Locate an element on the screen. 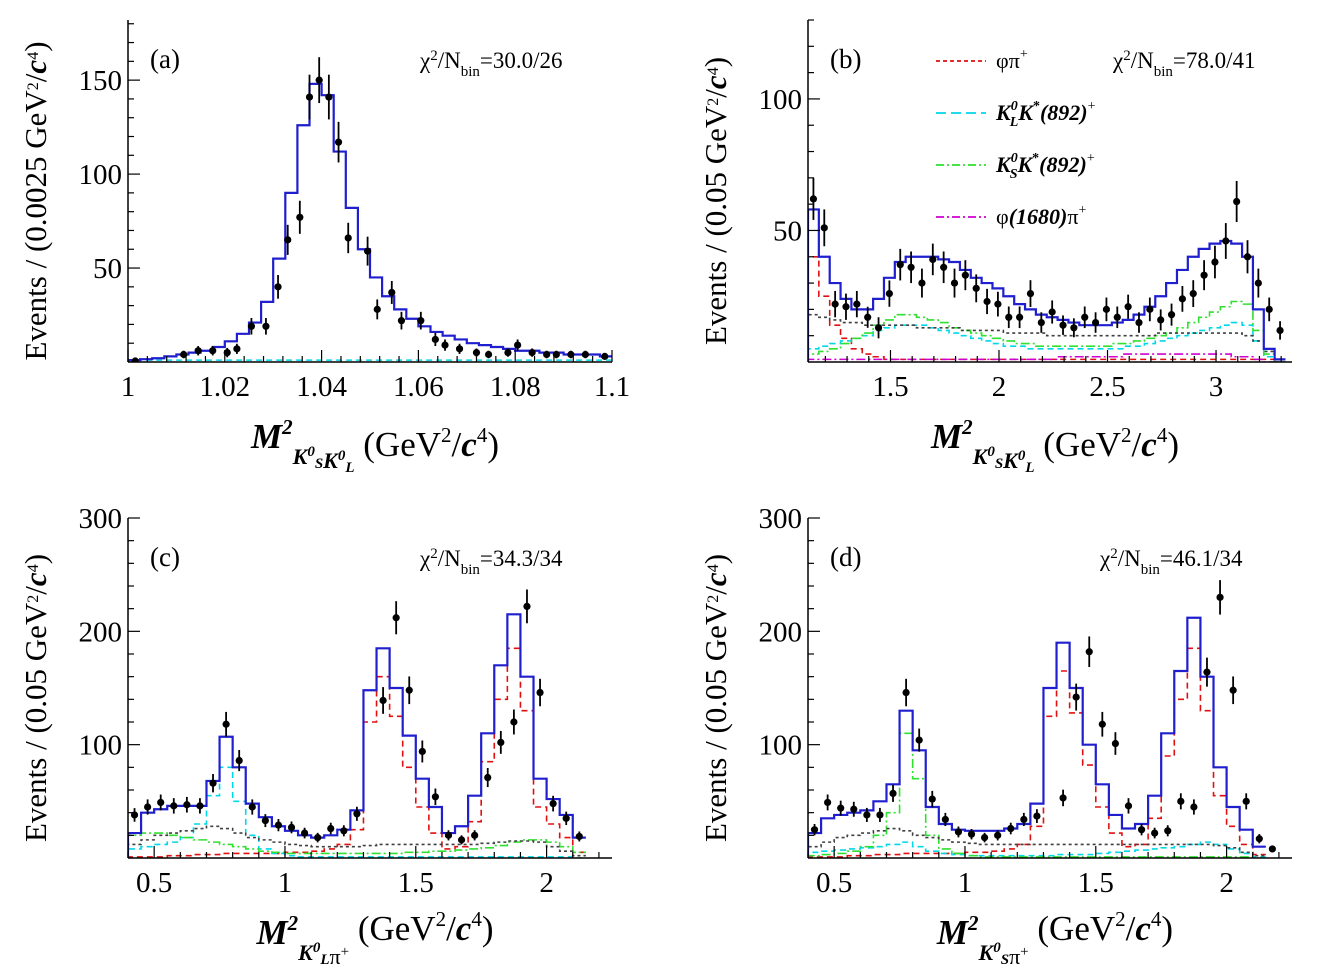 This screenshot has width=1317, height=975. panel-label: (b) is located at coordinates (845, 59).